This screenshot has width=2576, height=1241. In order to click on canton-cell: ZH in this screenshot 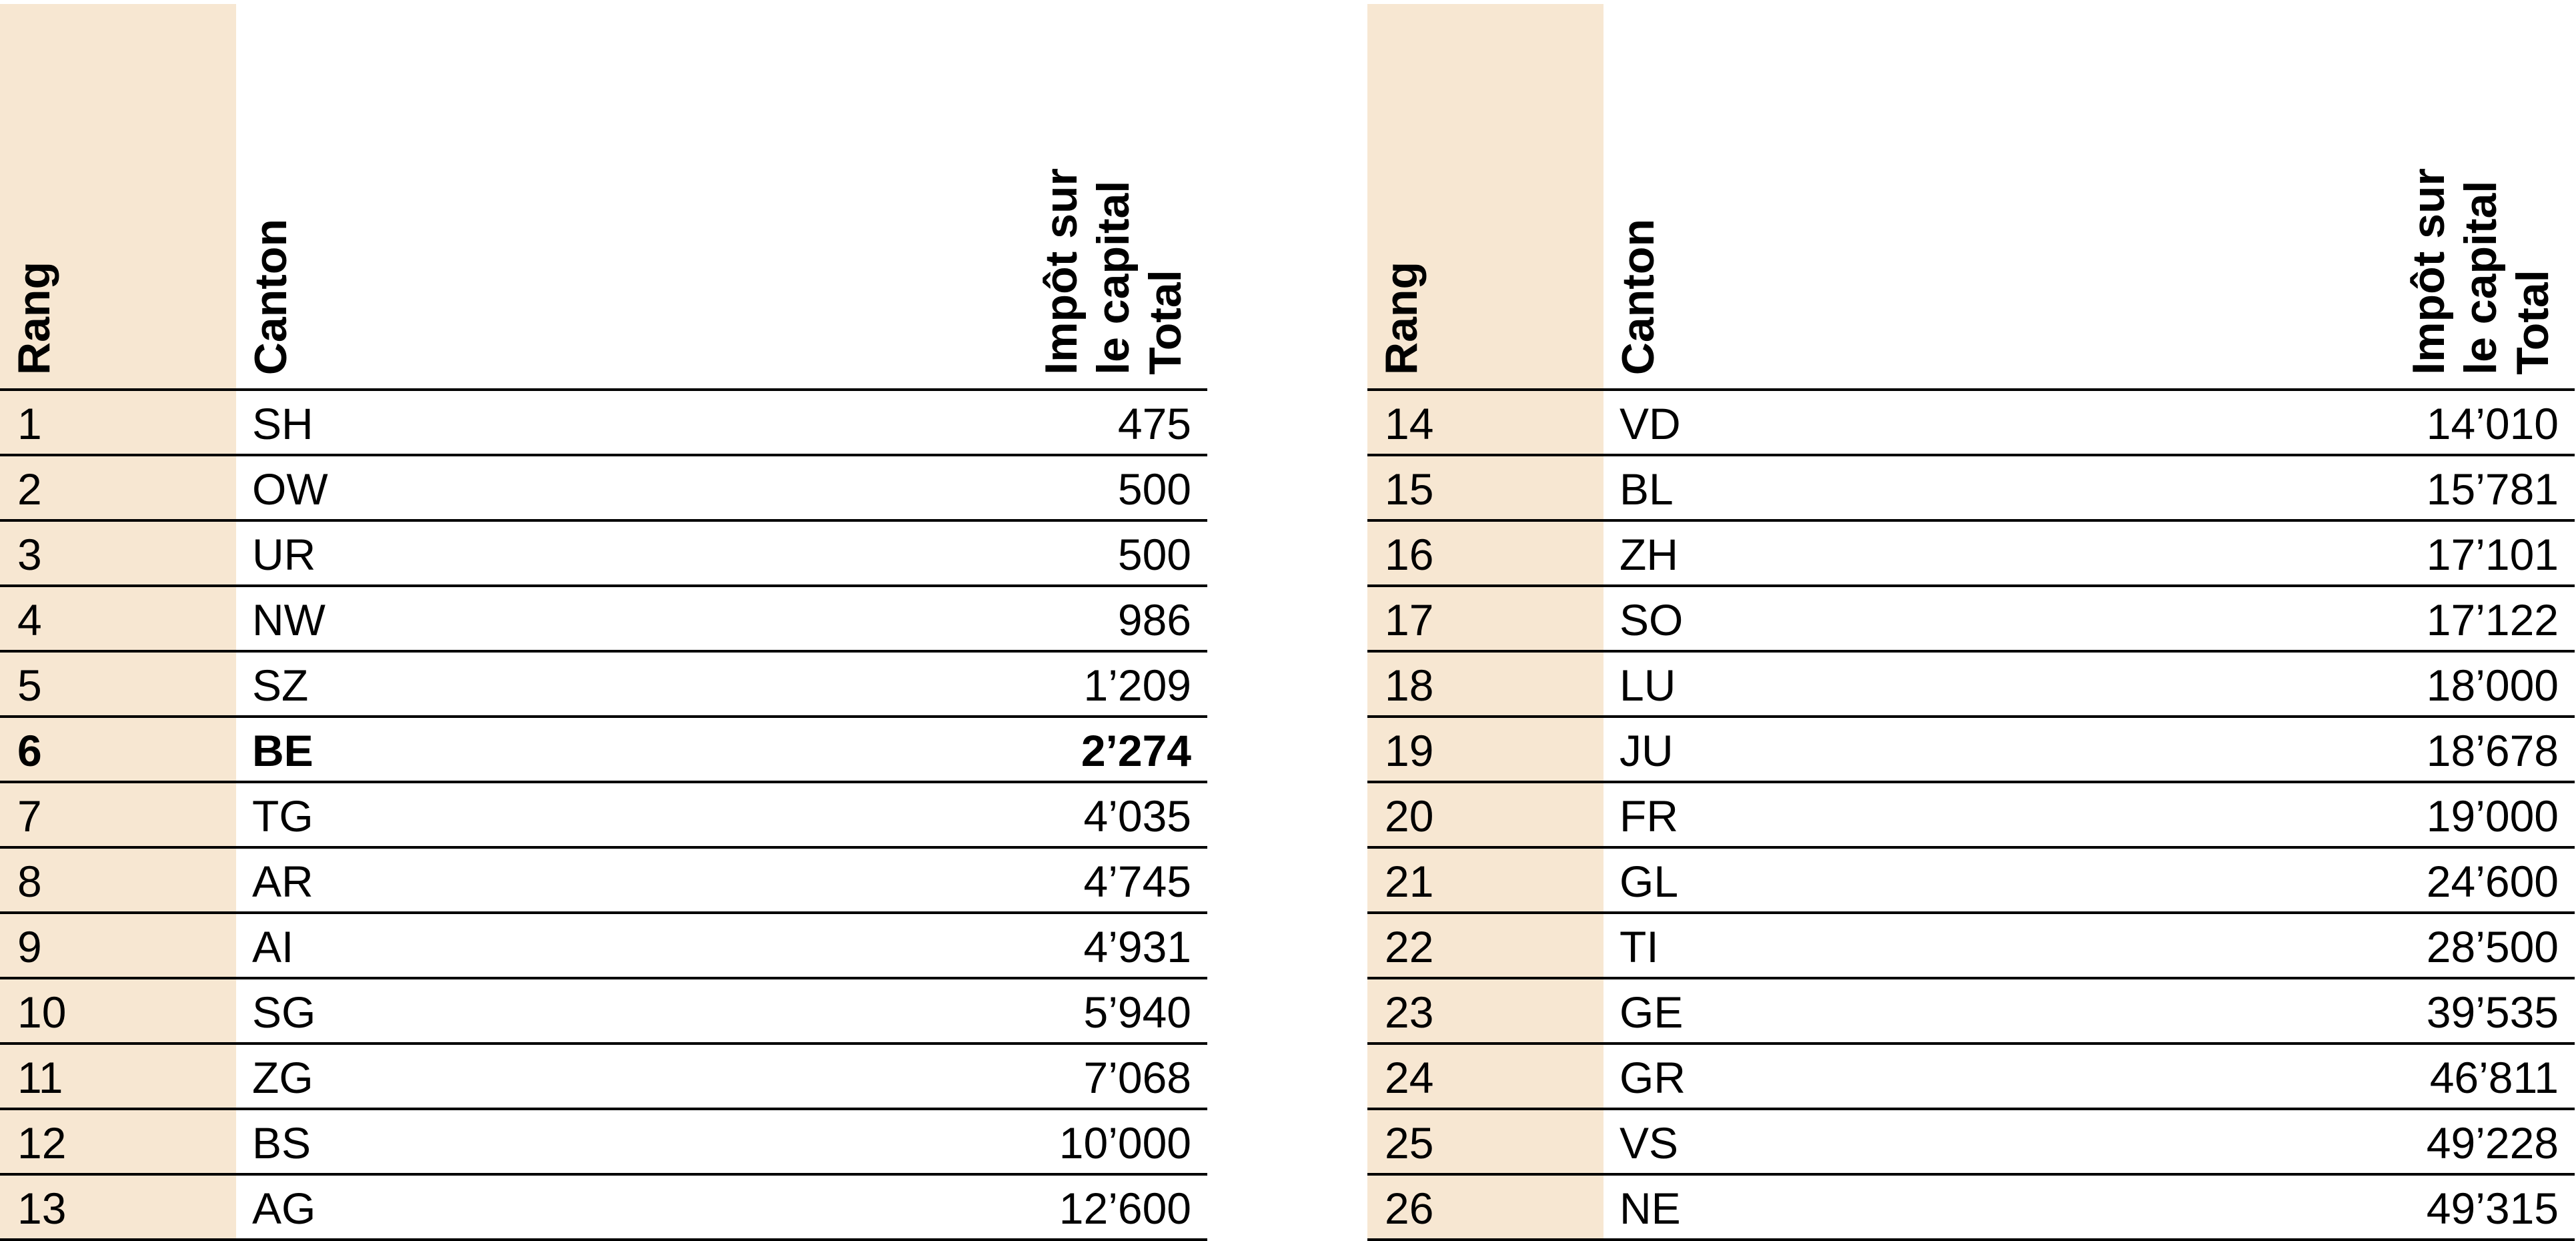, I will do `click(1649, 554)`.